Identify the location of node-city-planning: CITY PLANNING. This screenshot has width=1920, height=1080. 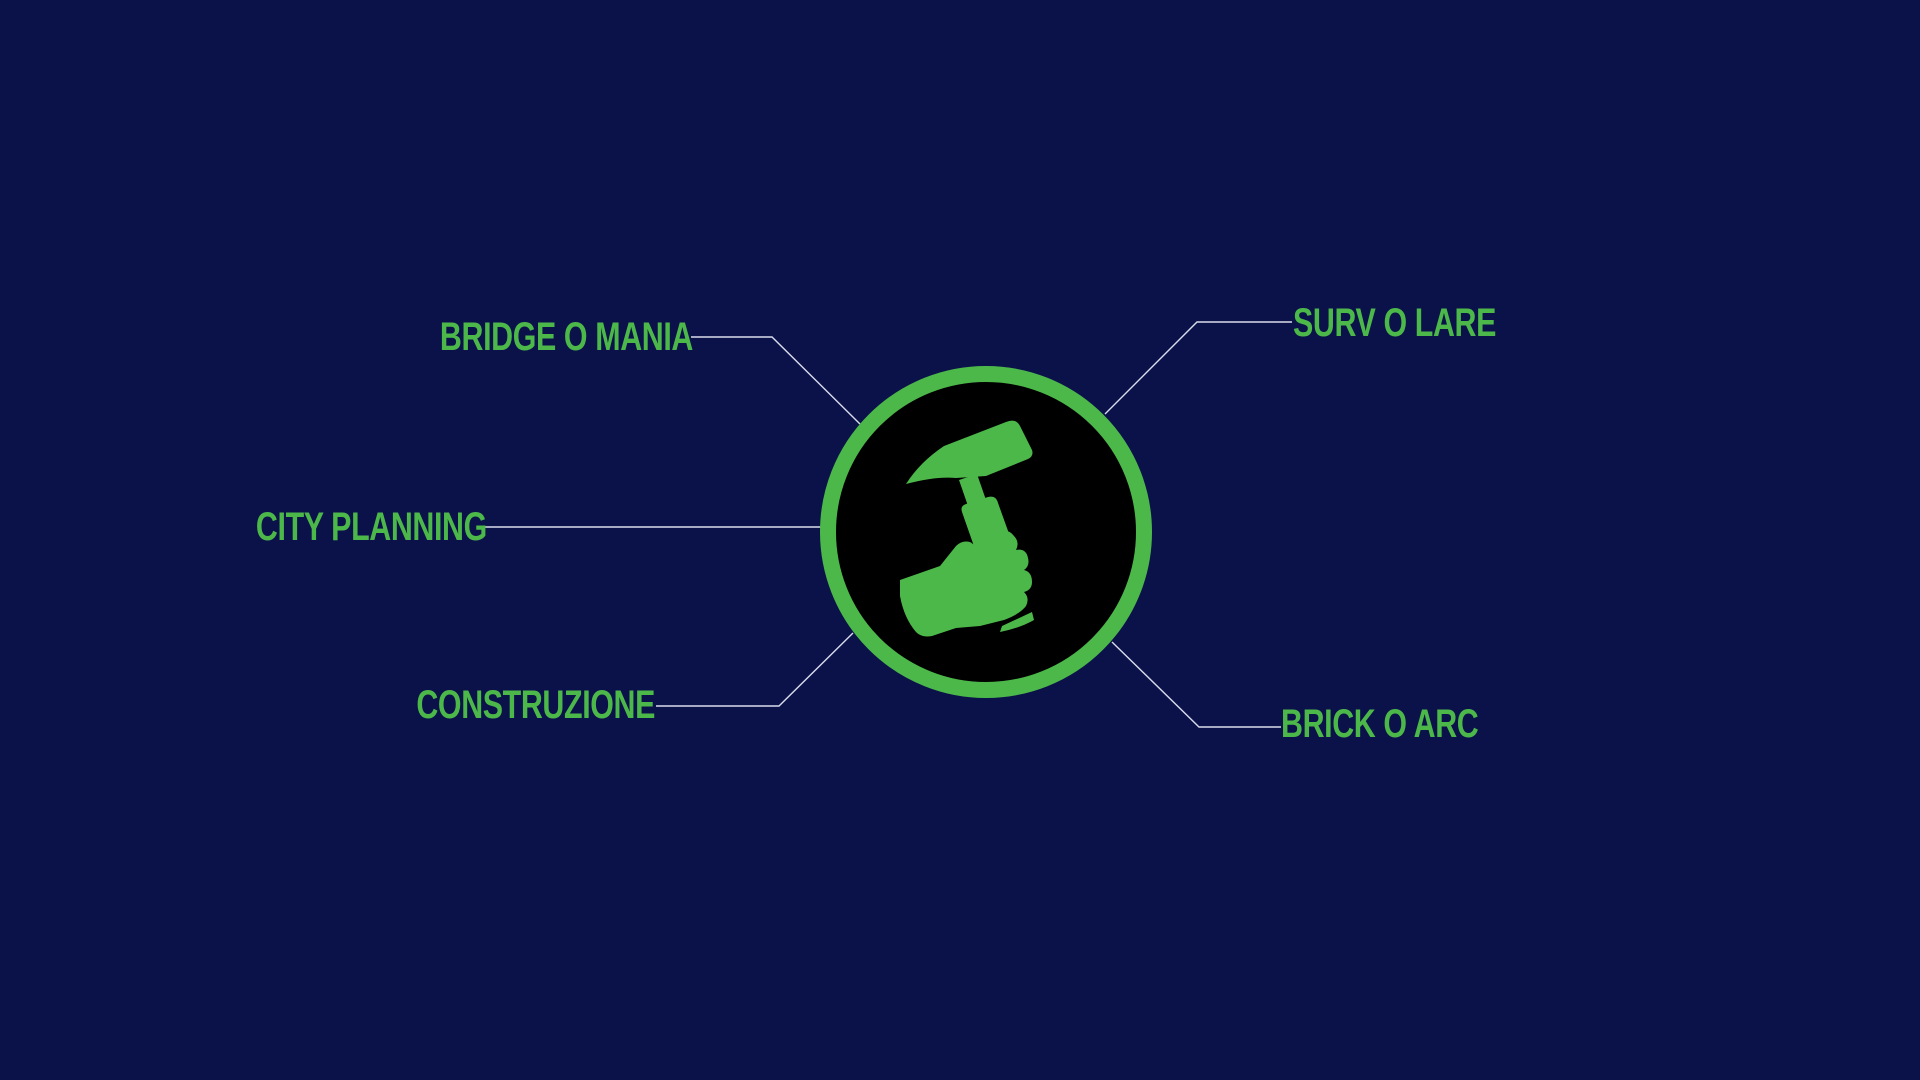
(371, 527).